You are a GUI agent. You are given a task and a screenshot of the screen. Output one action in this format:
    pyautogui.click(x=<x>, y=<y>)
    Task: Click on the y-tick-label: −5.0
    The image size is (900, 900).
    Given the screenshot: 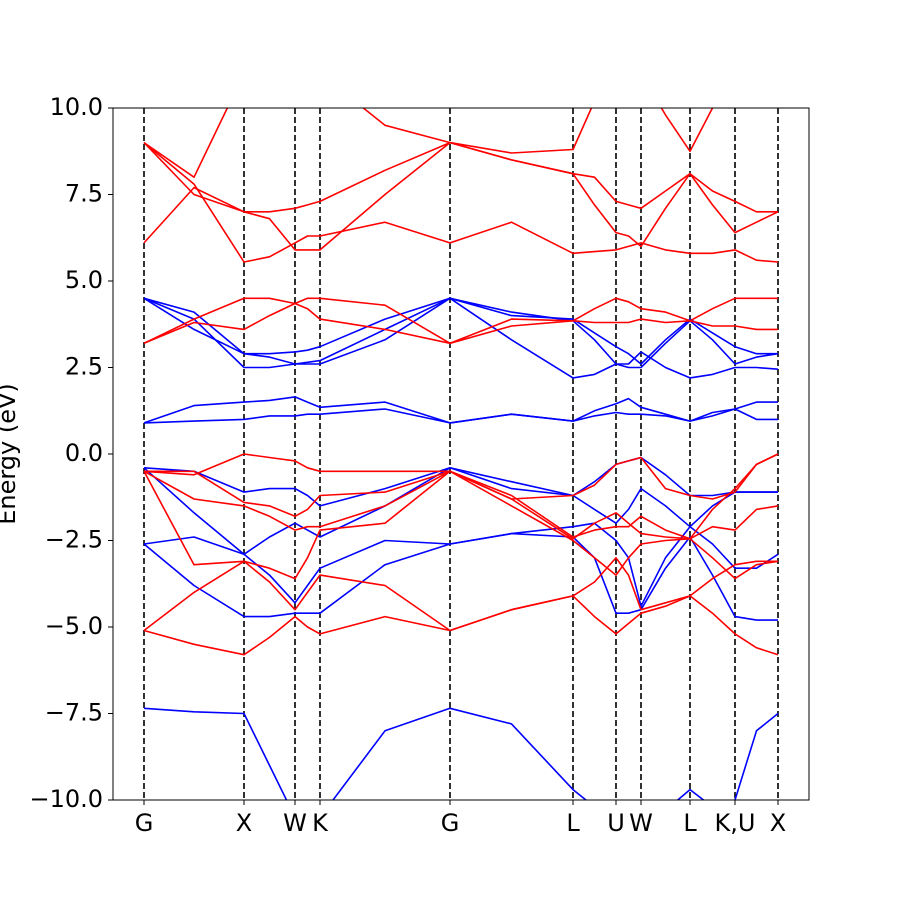 What is the action you would take?
    pyautogui.click(x=74, y=626)
    